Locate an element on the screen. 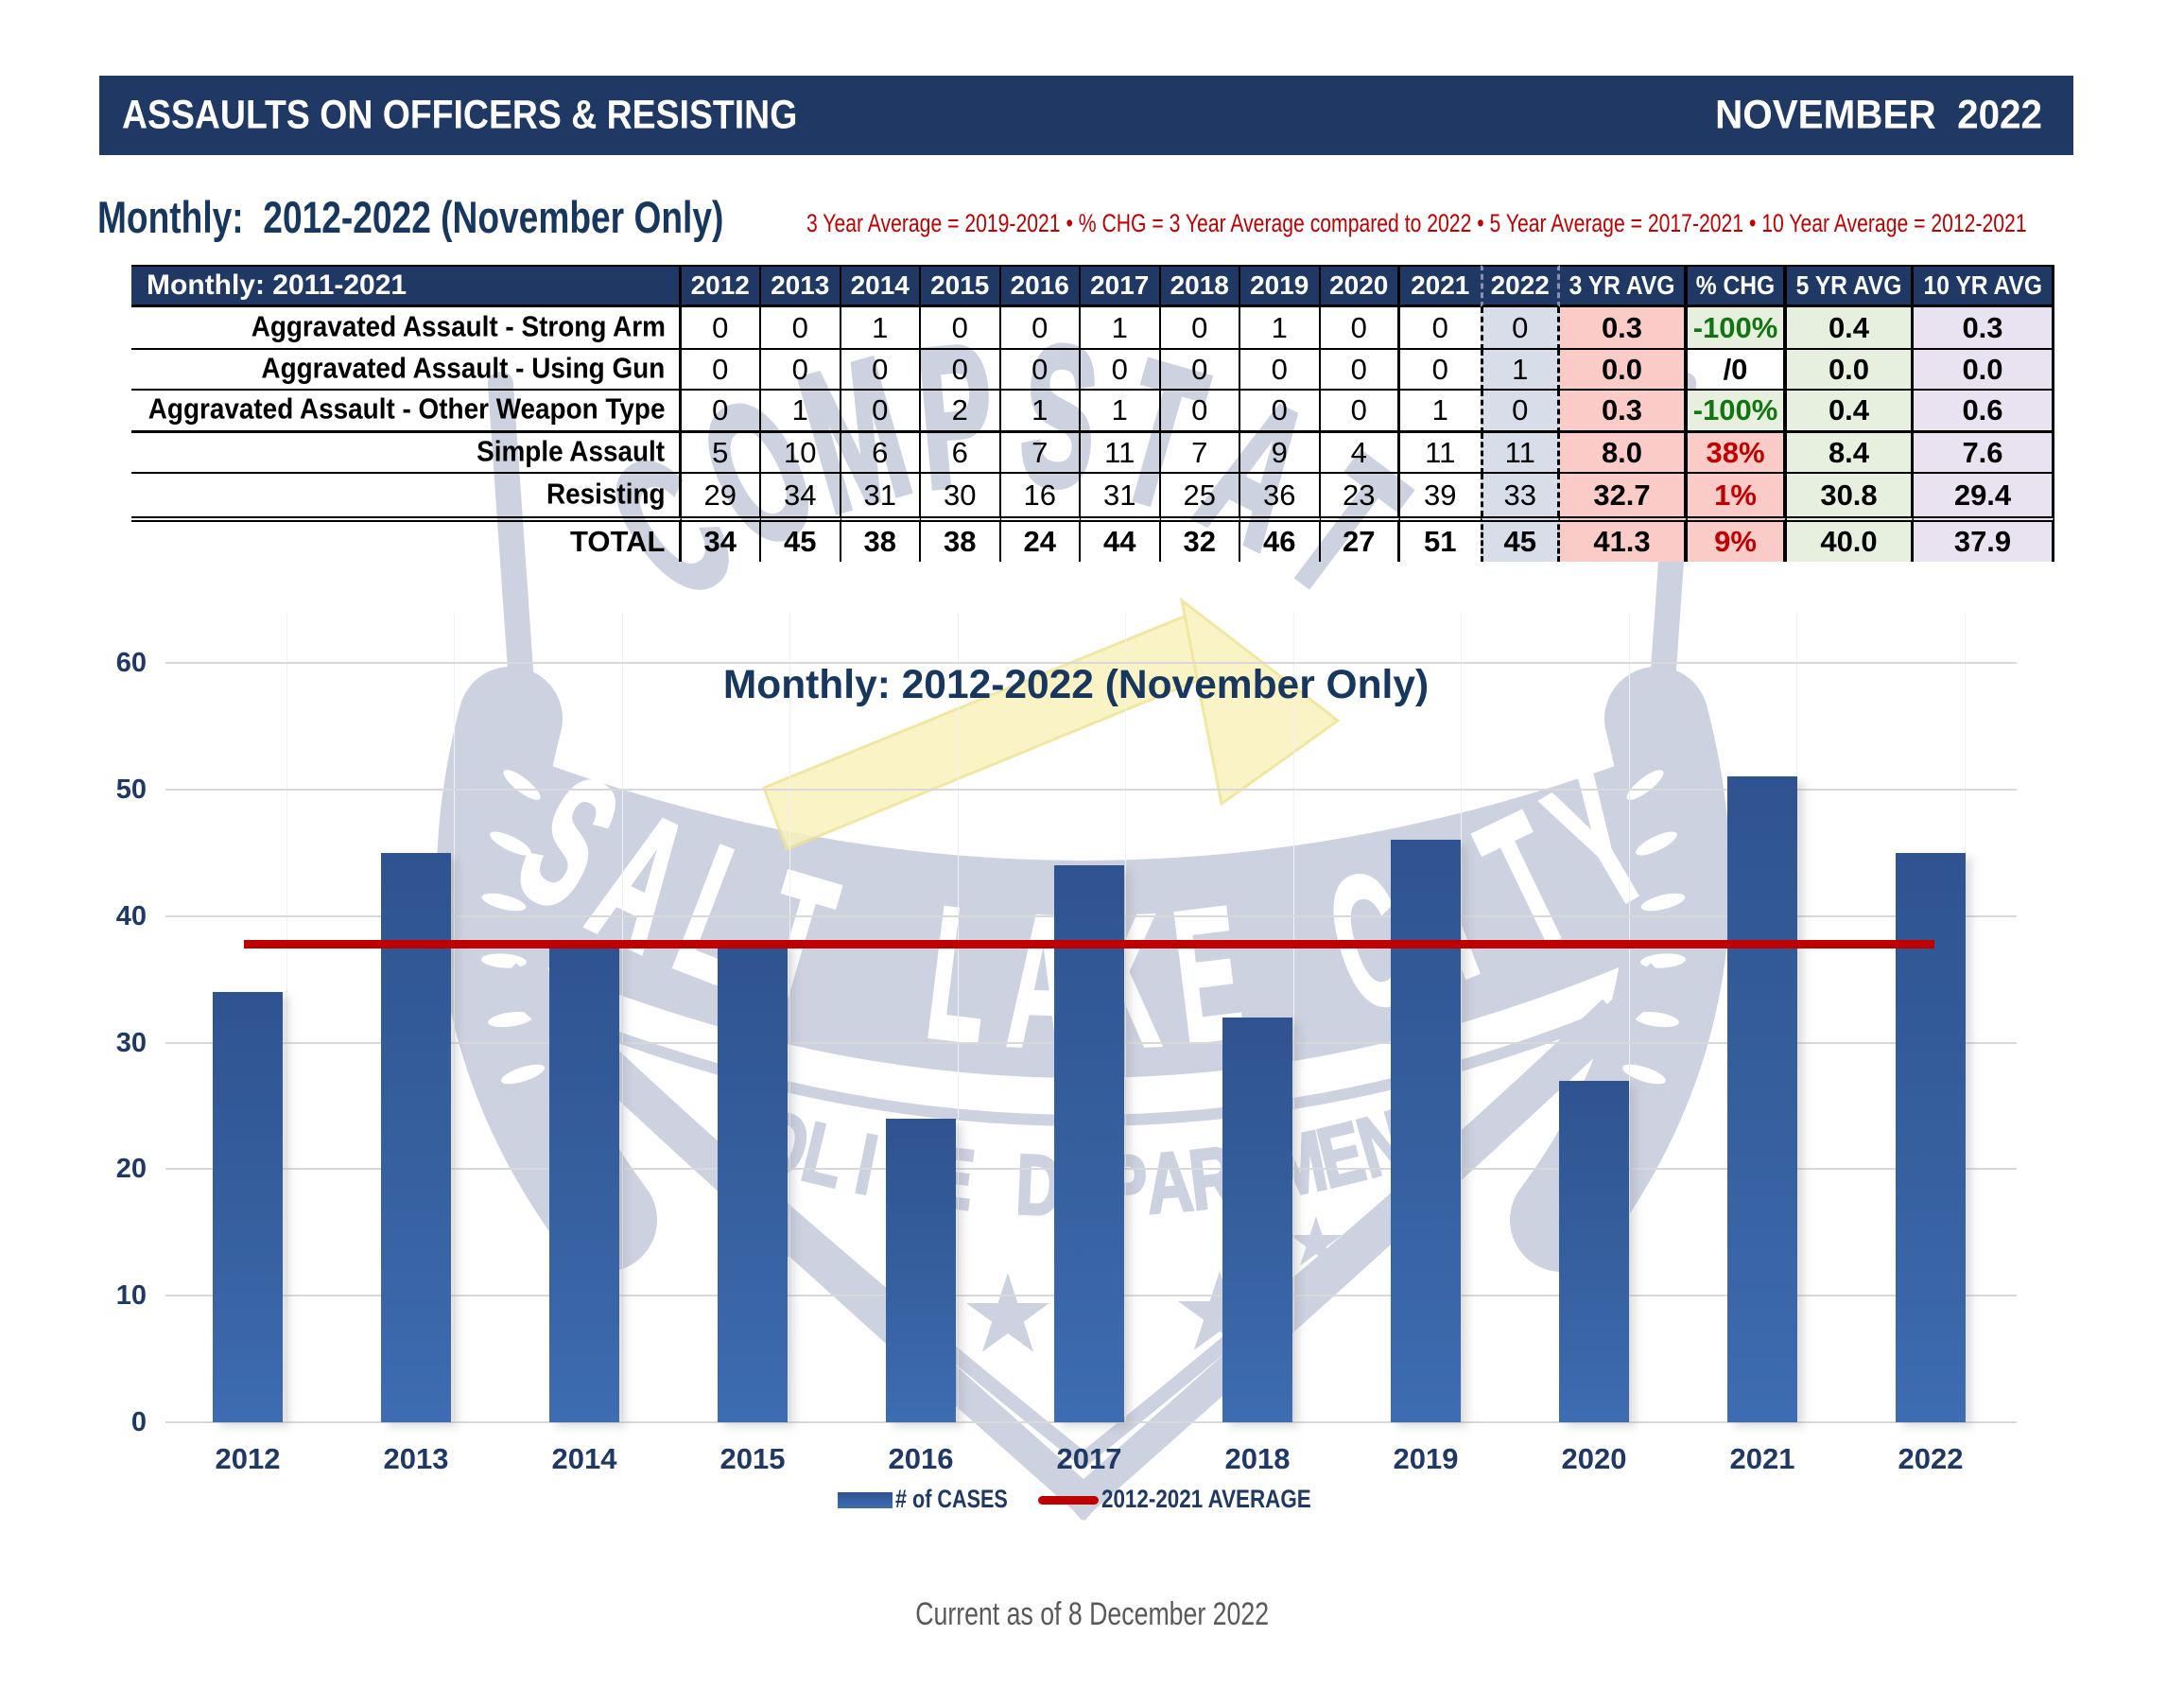 This screenshot has height=1688, width=2184. svg-text: I is located at coordinates (866, 1164).